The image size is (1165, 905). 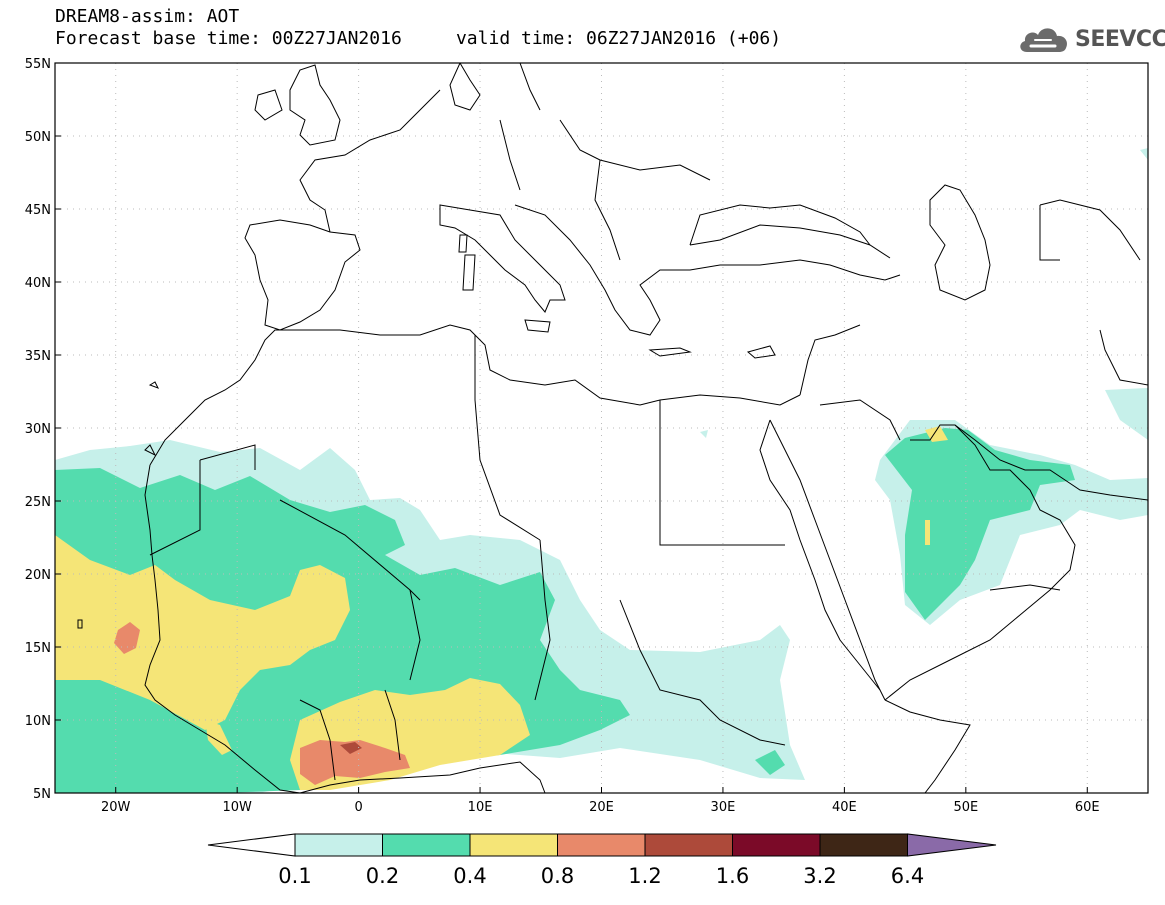 What do you see at coordinates (469, 876) in the screenshot?
I see `colorbar-label: 0.4` at bounding box center [469, 876].